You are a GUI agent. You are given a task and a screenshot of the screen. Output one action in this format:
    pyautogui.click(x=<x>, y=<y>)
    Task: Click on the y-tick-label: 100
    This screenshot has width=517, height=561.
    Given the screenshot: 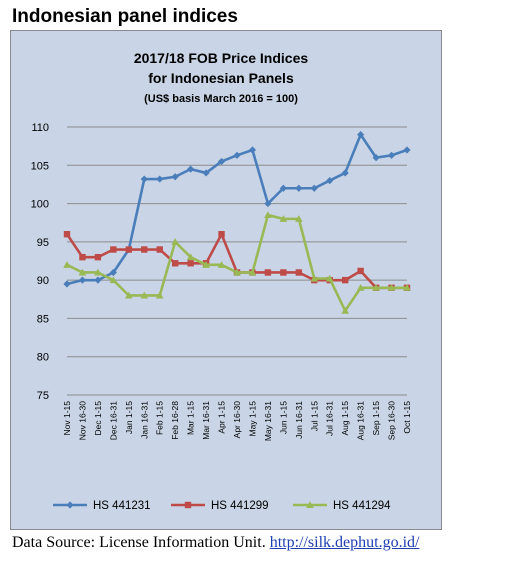 What is the action you would take?
    pyautogui.click(x=40, y=205)
    